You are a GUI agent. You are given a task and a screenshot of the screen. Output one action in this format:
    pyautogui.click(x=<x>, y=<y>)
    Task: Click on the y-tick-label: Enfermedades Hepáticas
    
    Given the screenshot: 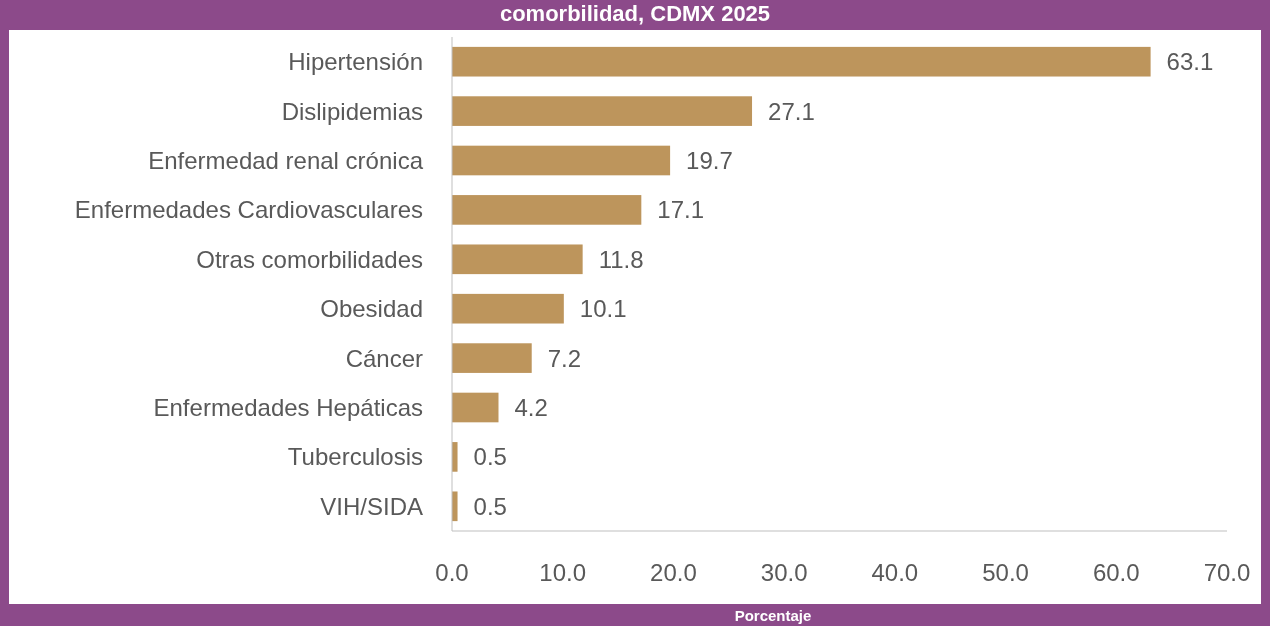 What is the action you would take?
    pyautogui.click(x=288, y=407)
    